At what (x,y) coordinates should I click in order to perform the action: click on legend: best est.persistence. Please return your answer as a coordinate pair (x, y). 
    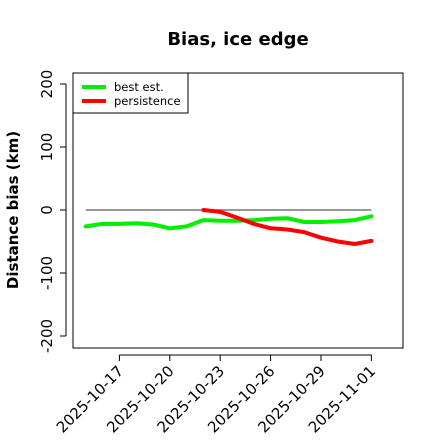
    Looking at the image, I should click on (130, 93).